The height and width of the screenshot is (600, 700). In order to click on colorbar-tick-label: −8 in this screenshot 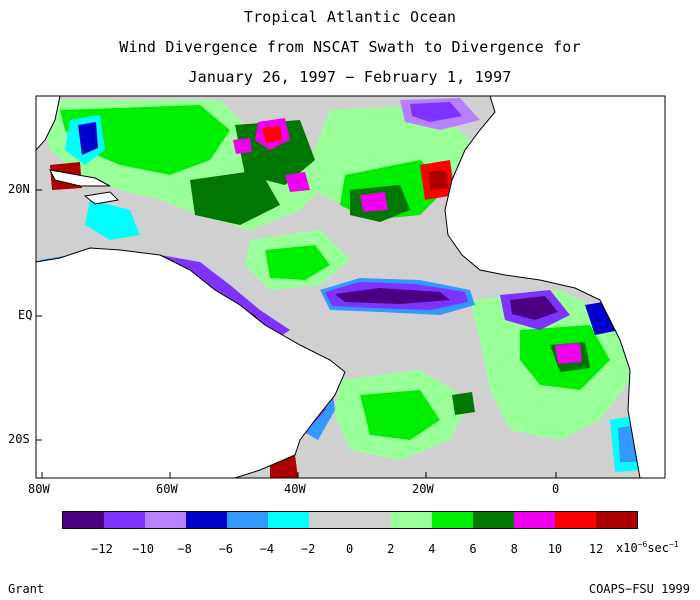, I will do `click(184, 549)`.